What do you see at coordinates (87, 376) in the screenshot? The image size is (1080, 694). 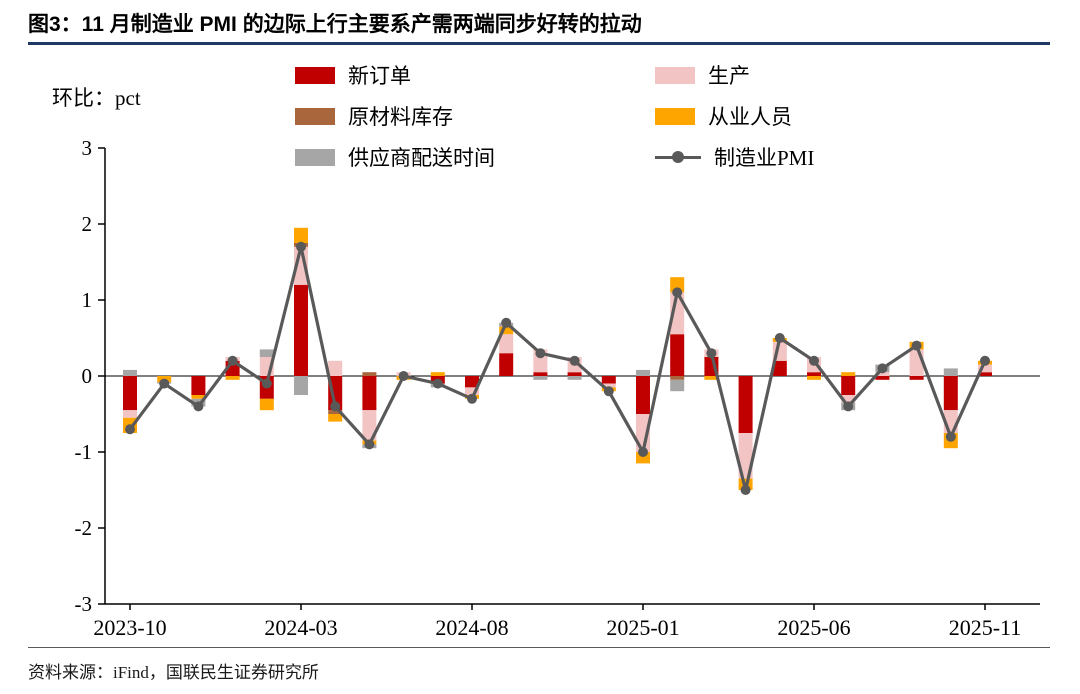 I see `svg-text: 0` at bounding box center [87, 376].